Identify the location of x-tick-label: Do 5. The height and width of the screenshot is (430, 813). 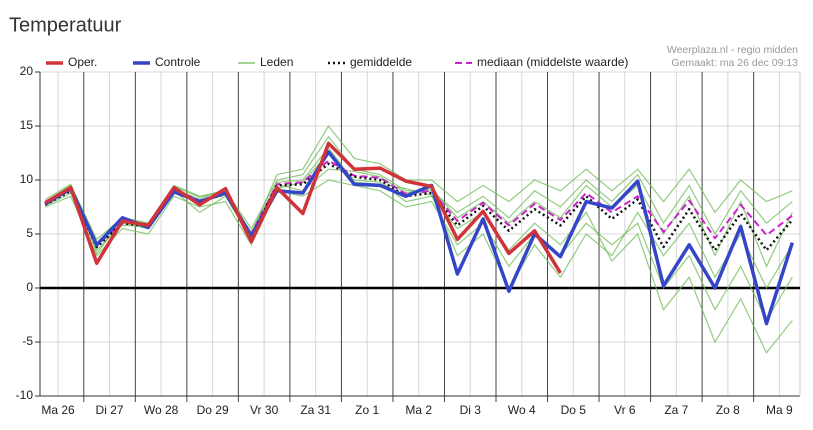
(574, 410).